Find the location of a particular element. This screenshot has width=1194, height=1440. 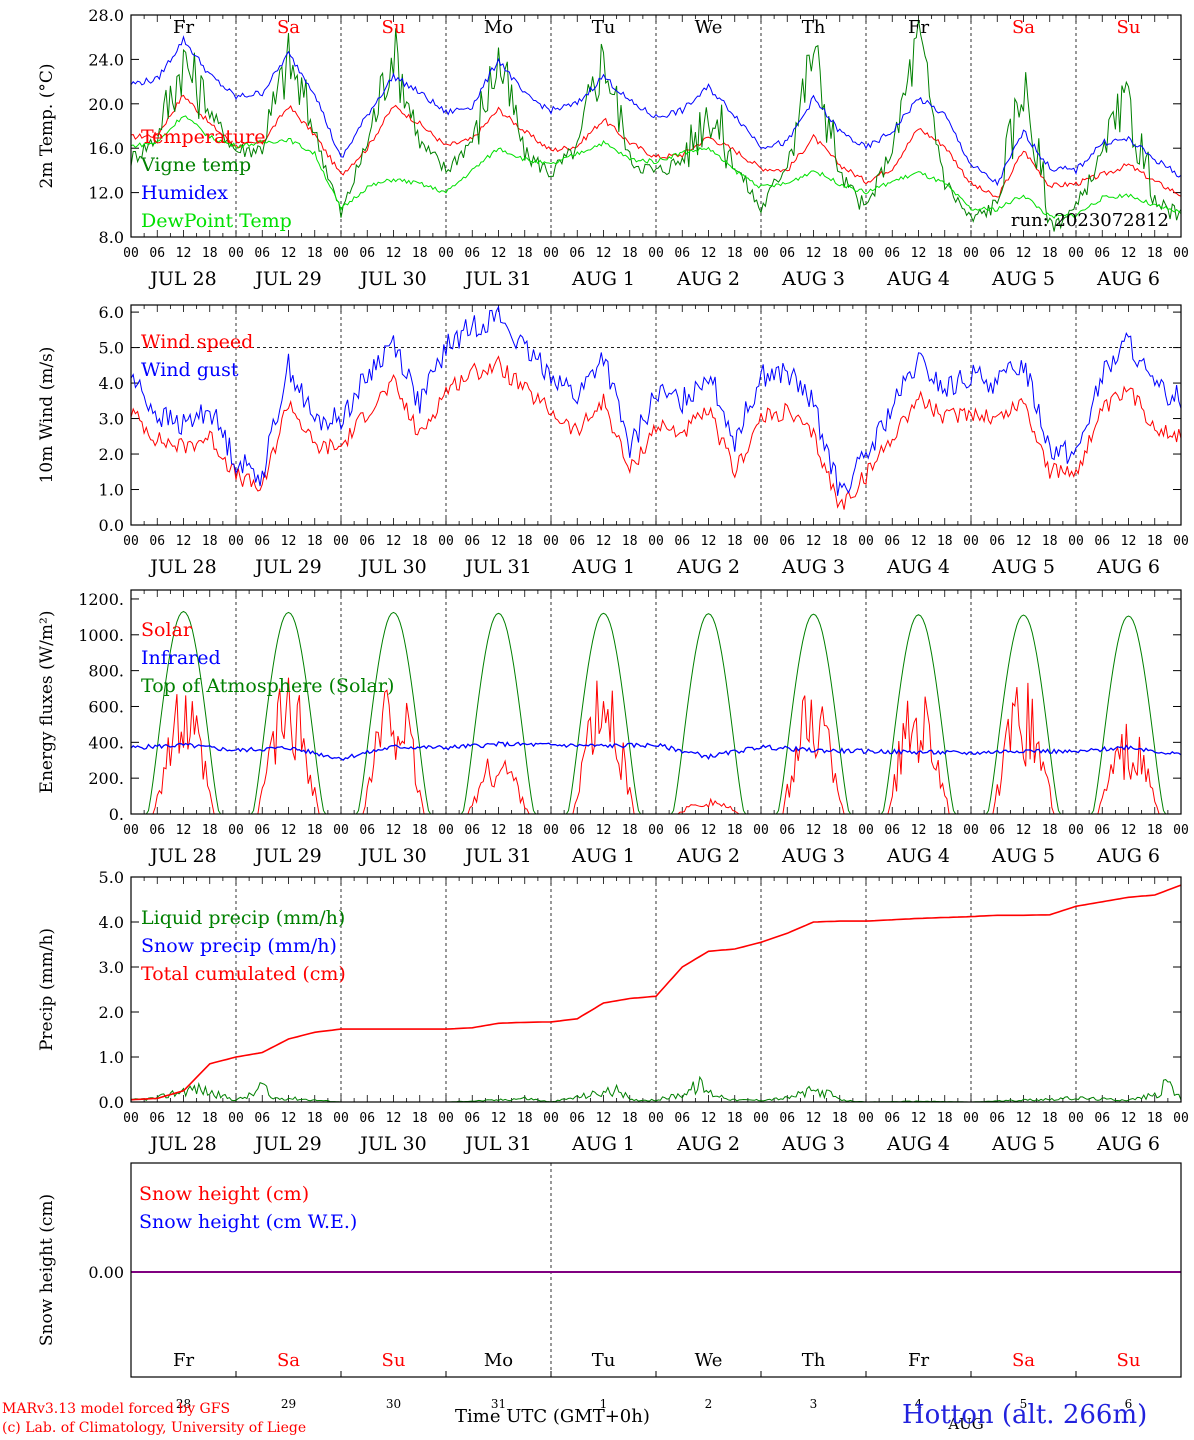

month-label: AUG is located at coordinates (965, 1424).